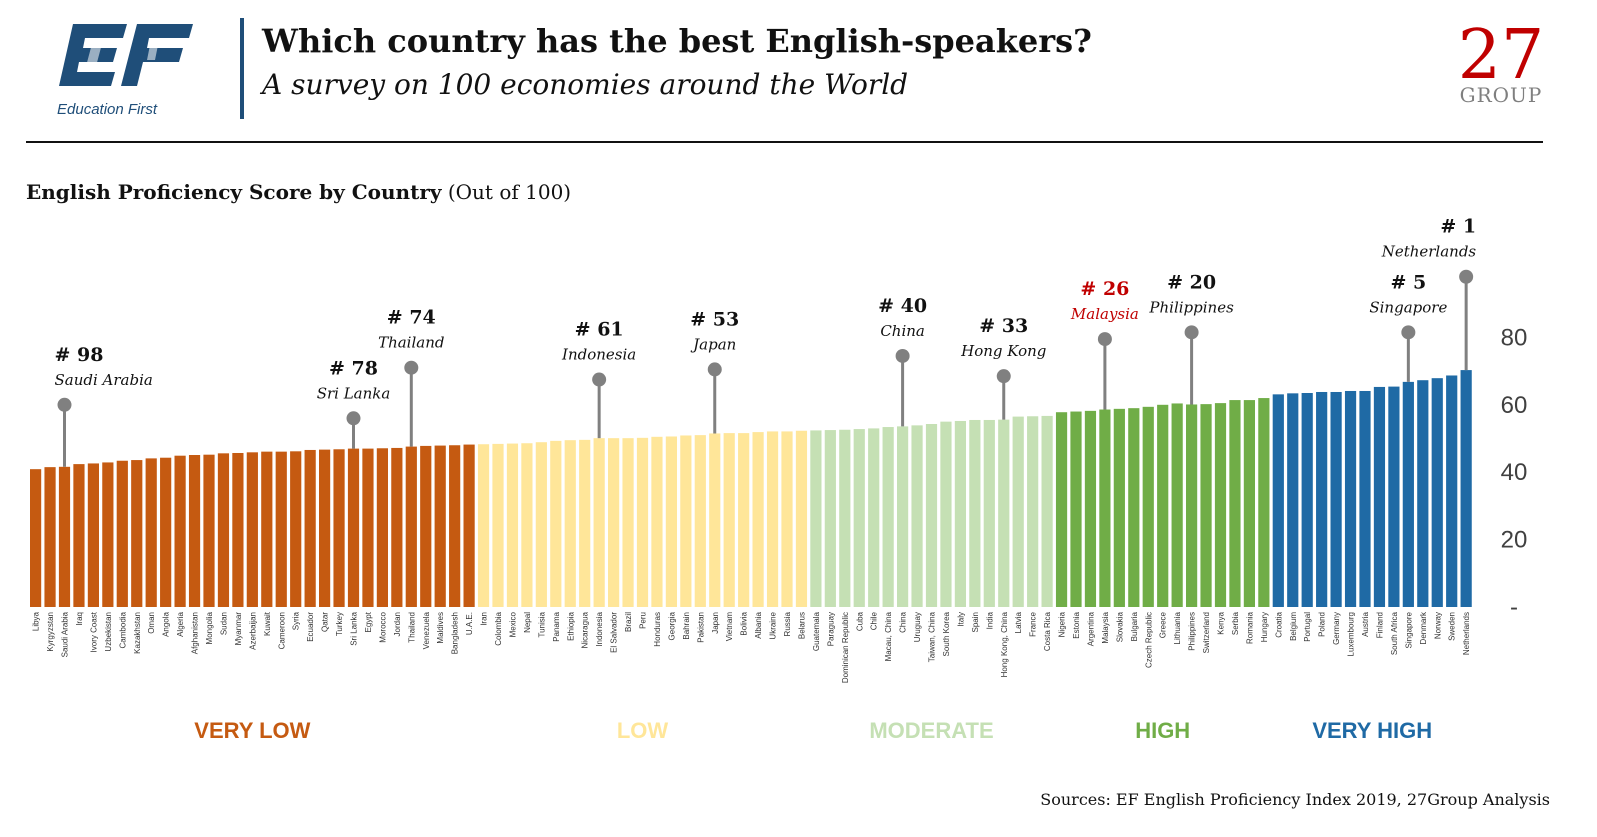 Image resolution: width=1597 pixels, height=837 pixels. Describe the element at coordinates (1336, 628) in the screenshot. I see `x-tick-label: Germany` at that location.